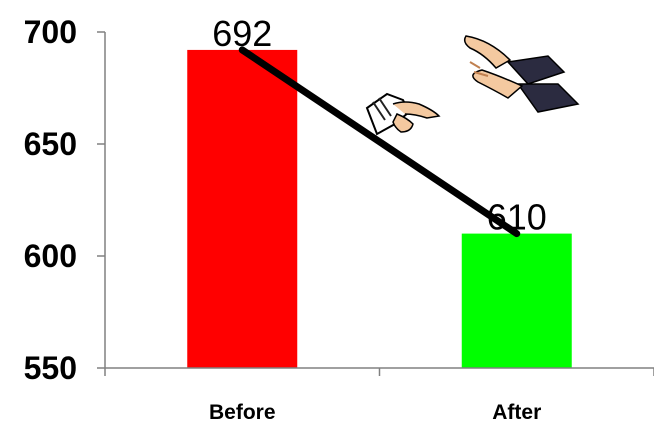 Image resolution: width=654 pixels, height=425 pixels. I want to click on x-tick-label: After, so click(516, 412).